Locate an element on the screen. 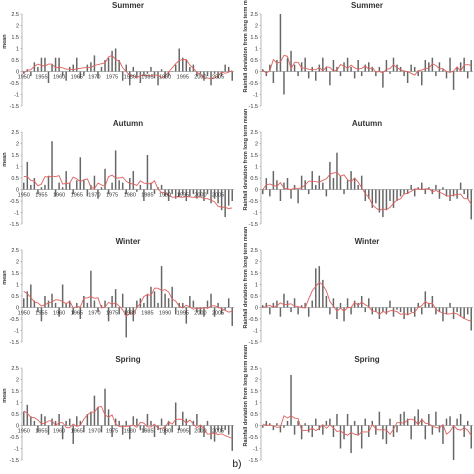 The image size is (474, 474). x-tick-label: 1970 is located at coordinates (94, 196).